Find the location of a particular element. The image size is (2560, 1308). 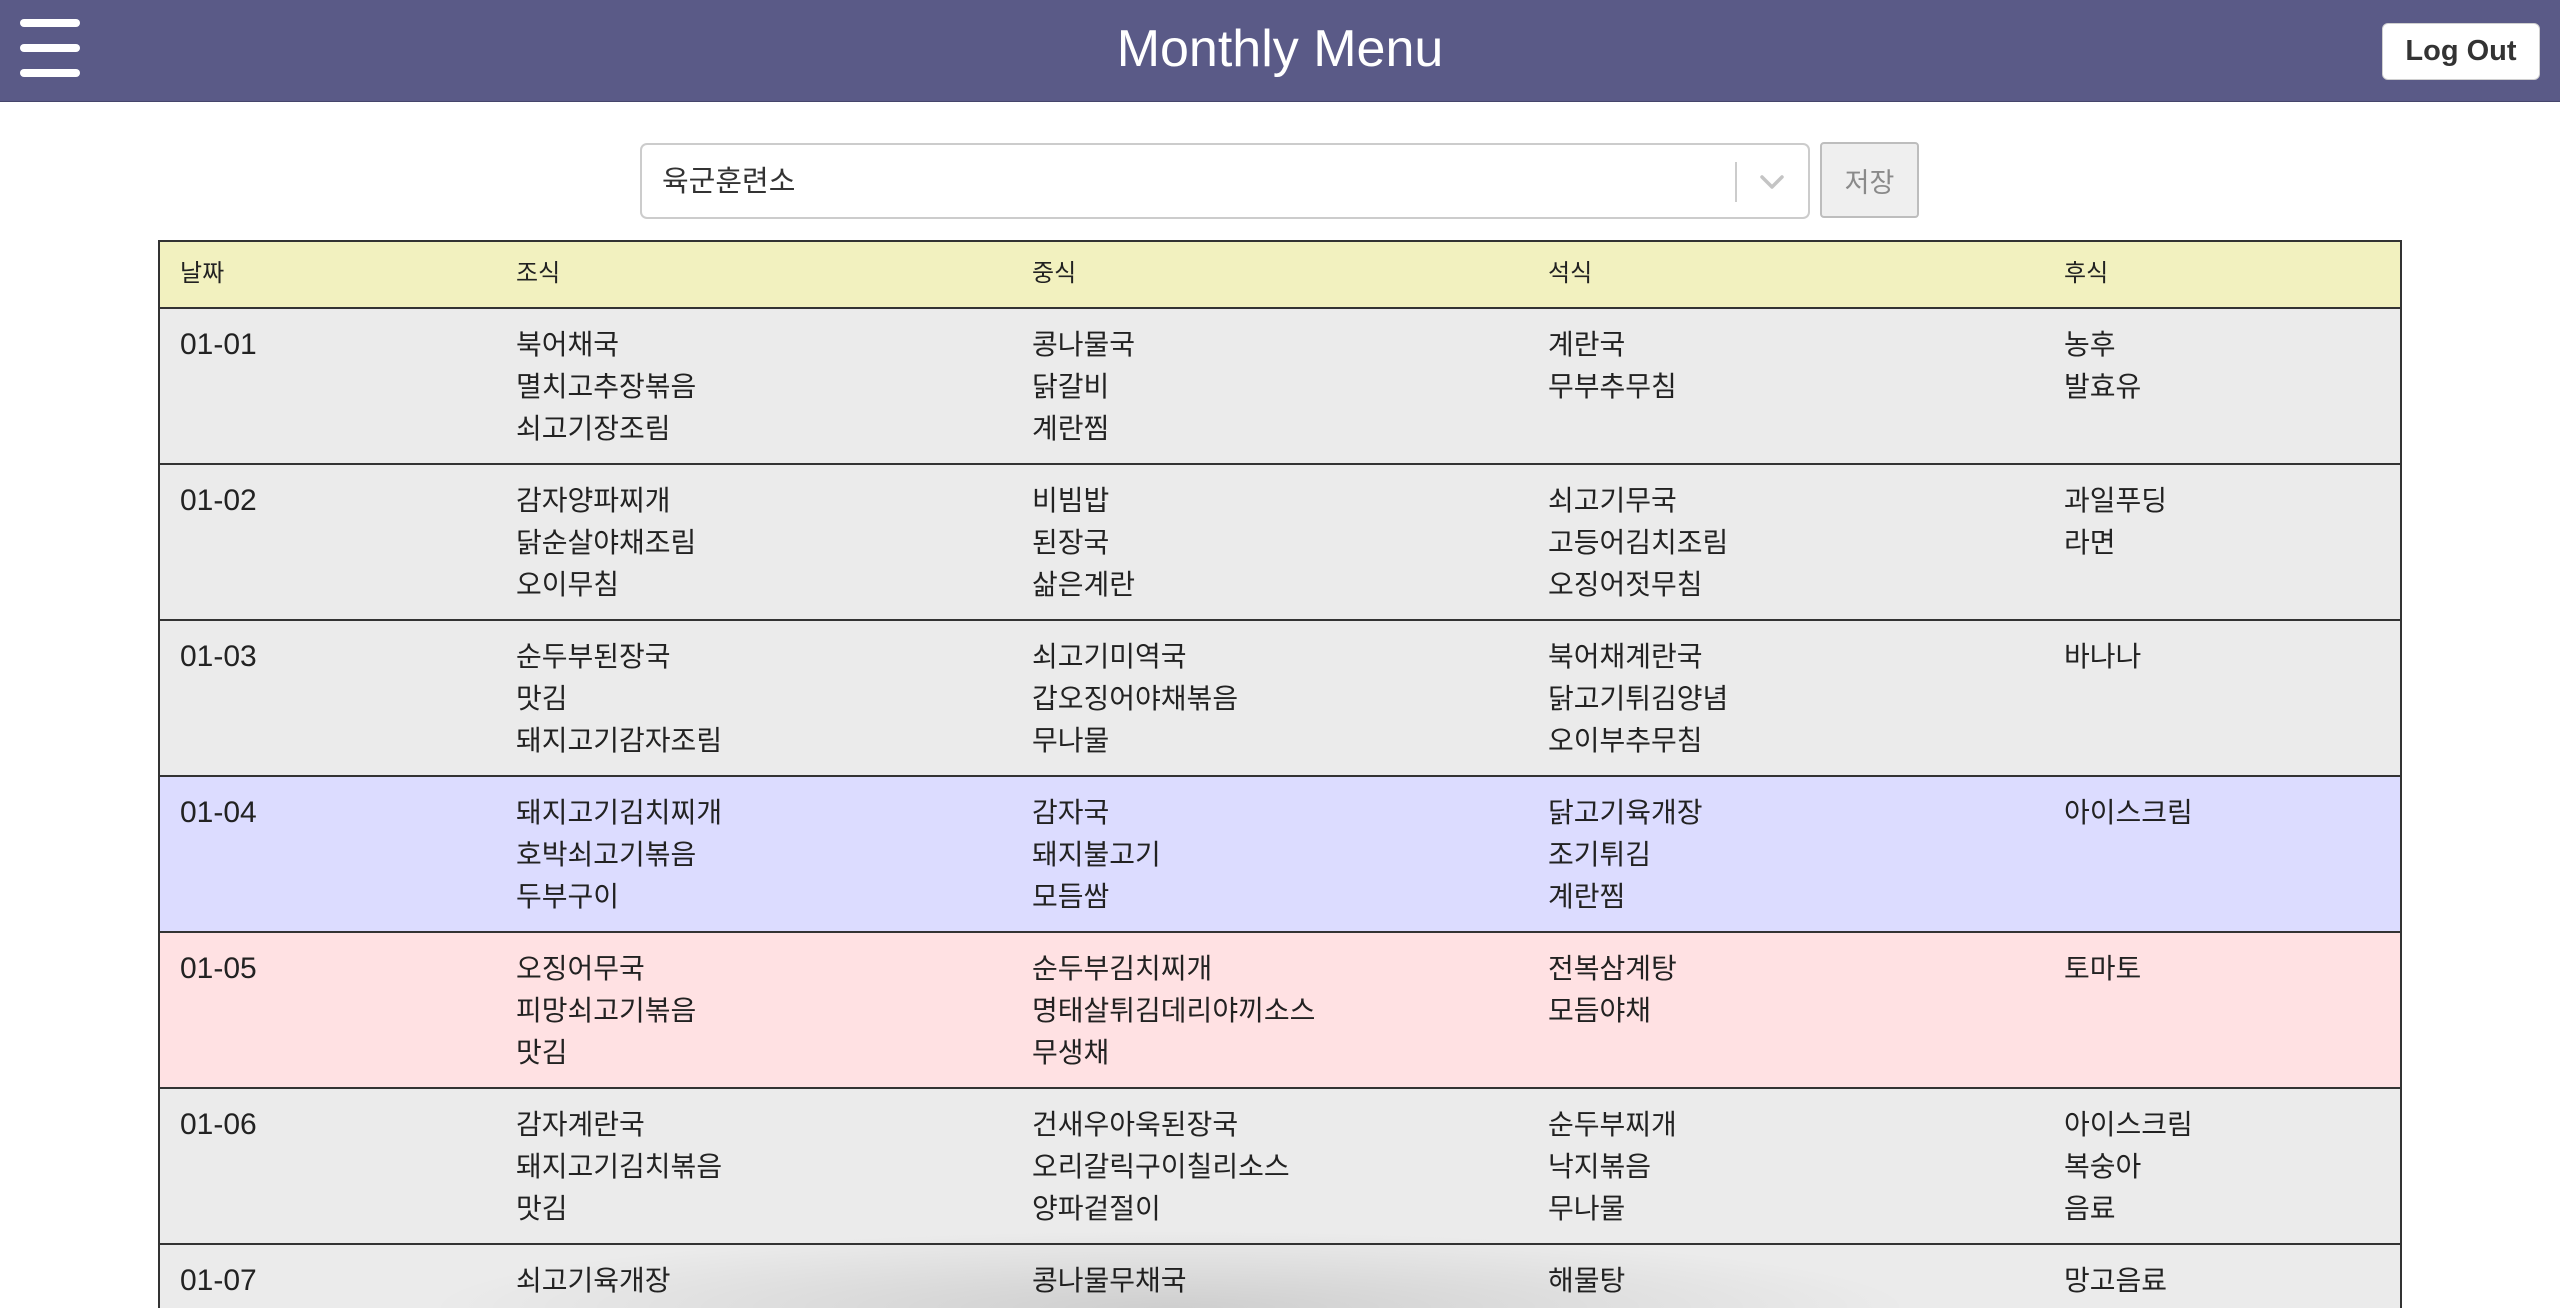

snack-cell: 아이스크림 is located at coordinates (2128, 813).